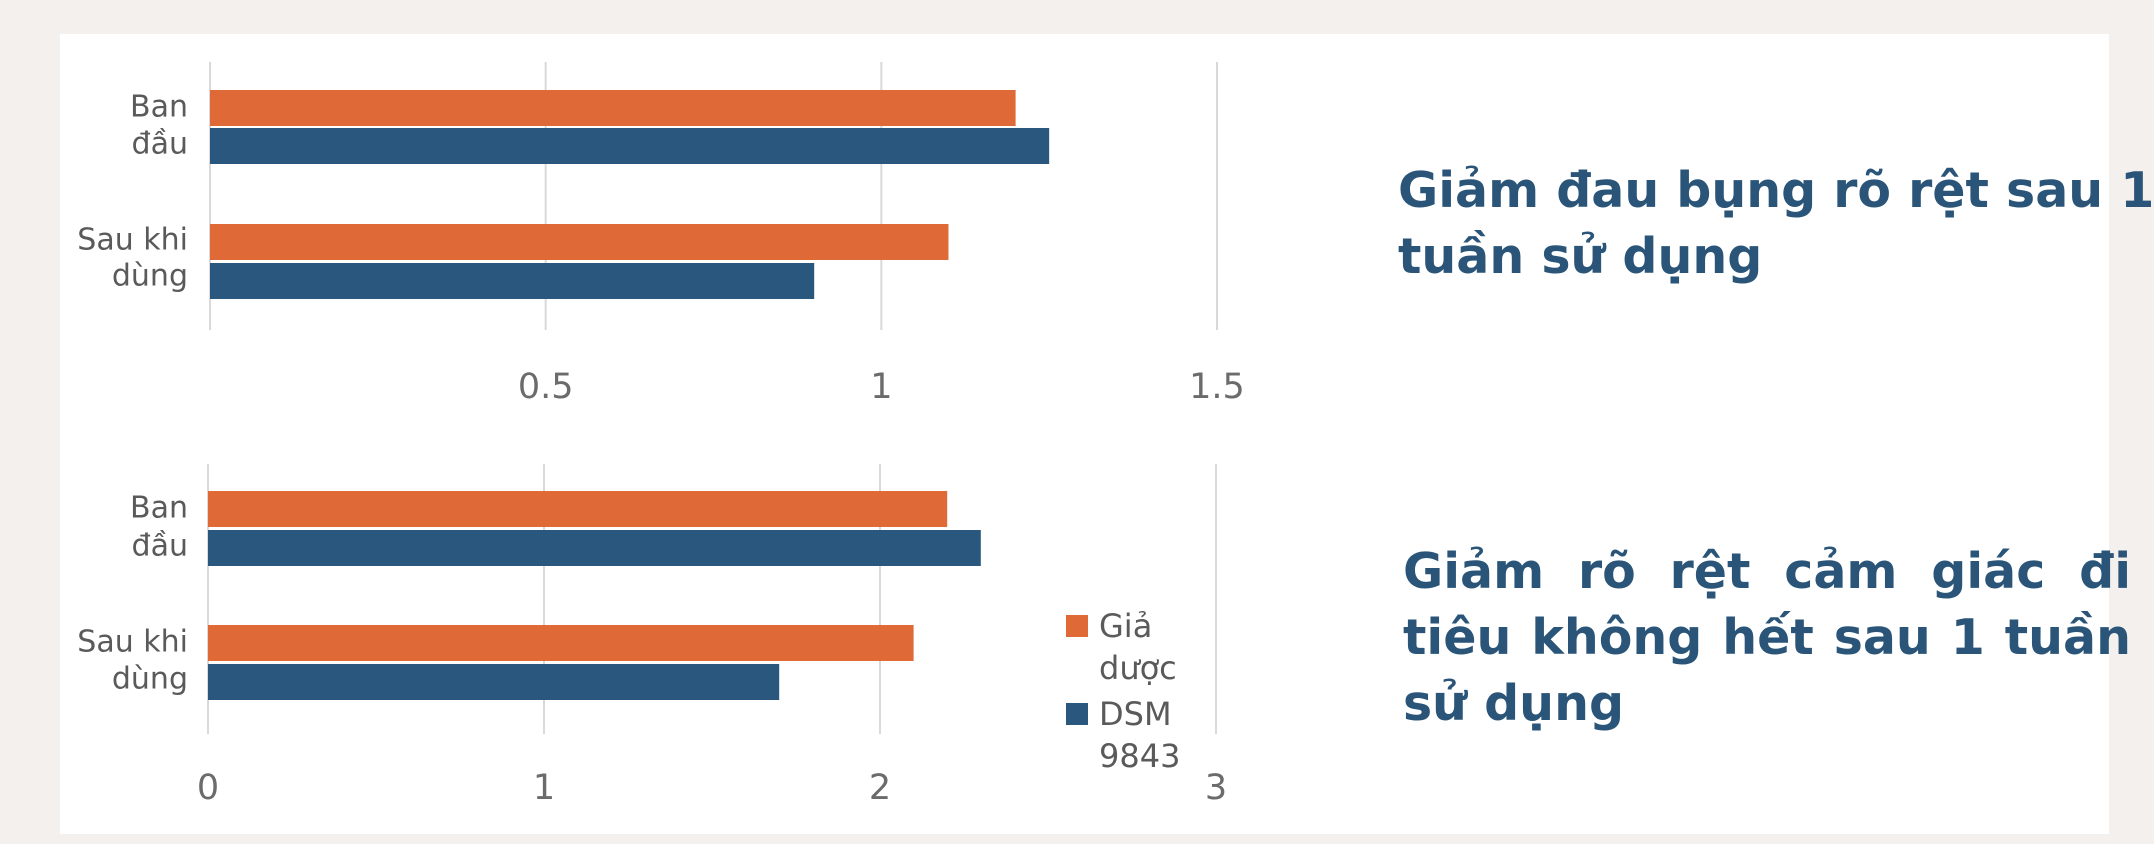 The image size is (2154, 844). Describe the element at coordinates (1135, 714) in the screenshot. I see `legend-label: DSM` at that location.